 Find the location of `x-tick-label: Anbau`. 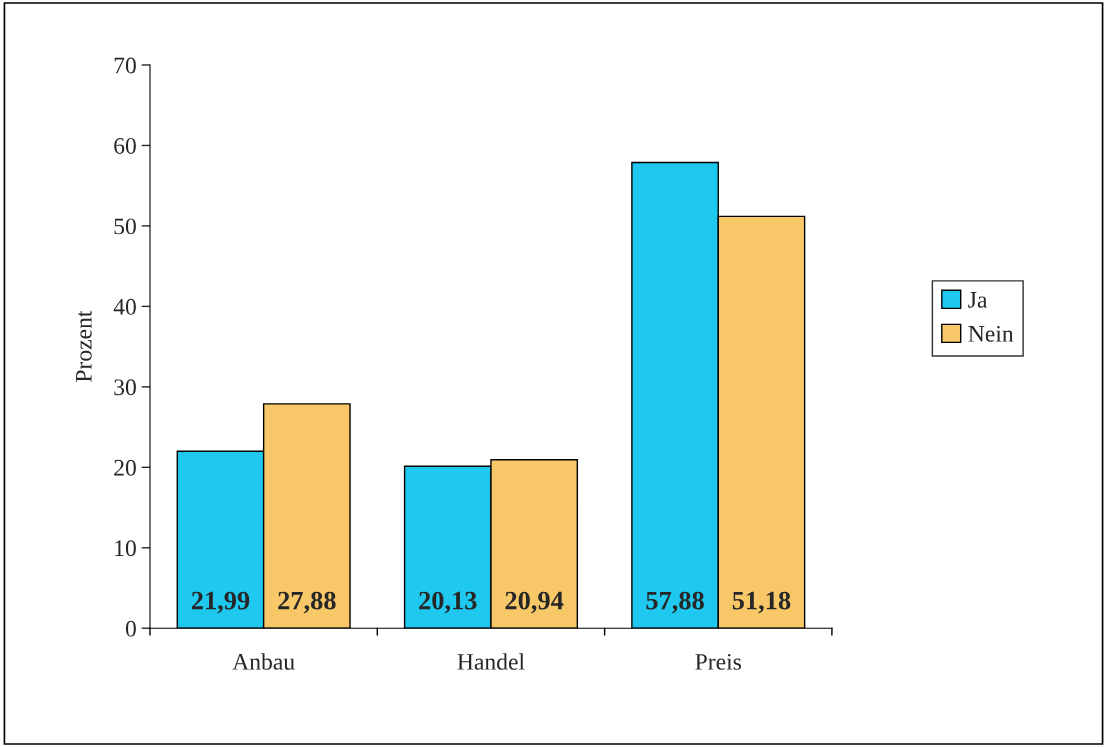

x-tick-label: Anbau is located at coordinates (263, 661).